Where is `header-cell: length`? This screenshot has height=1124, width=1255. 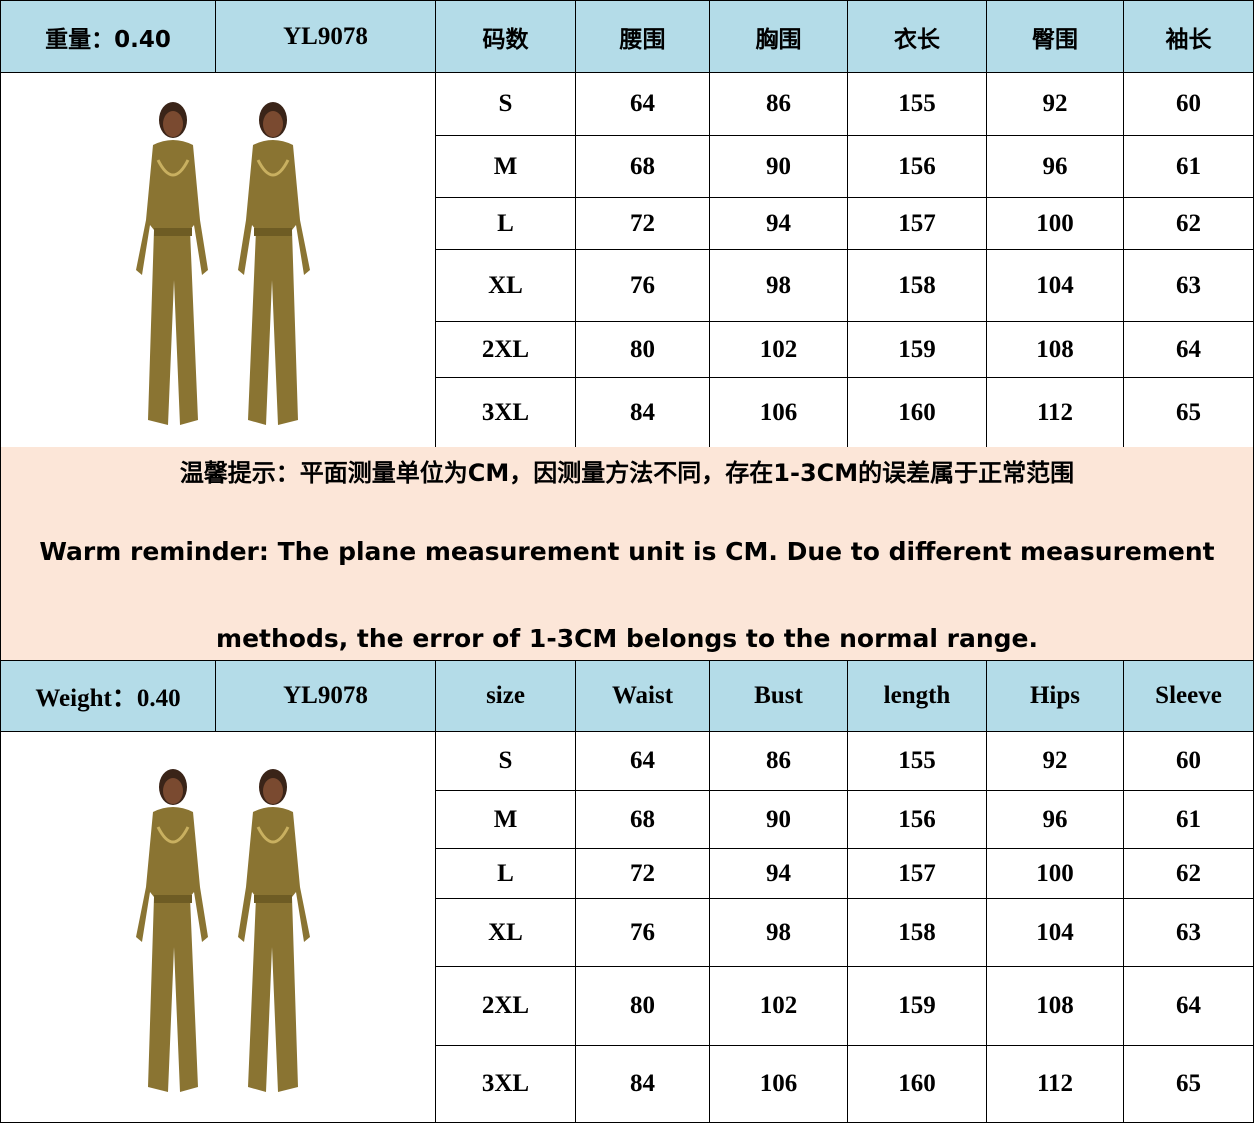
header-cell: length is located at coordinates (917, 696).